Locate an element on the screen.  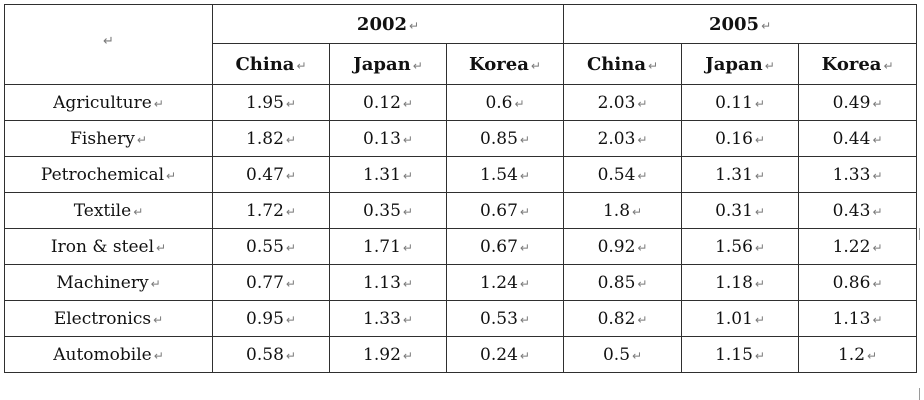
value-cell: 0.85 ↵ is located at coordinates (505, 138).